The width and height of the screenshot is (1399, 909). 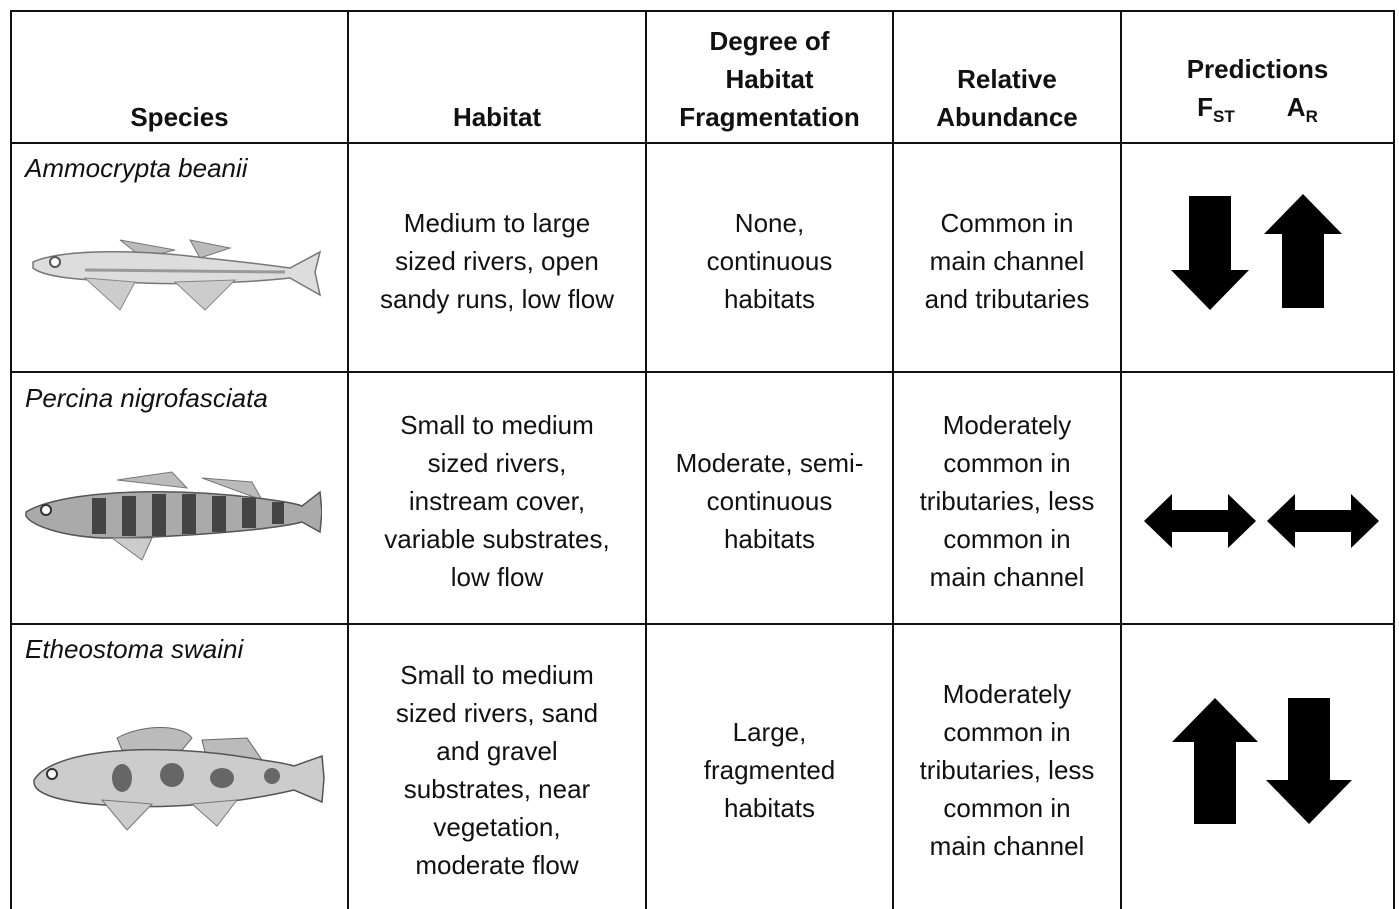 I want to click on subscript: ST, so click(x=1224, y=116).